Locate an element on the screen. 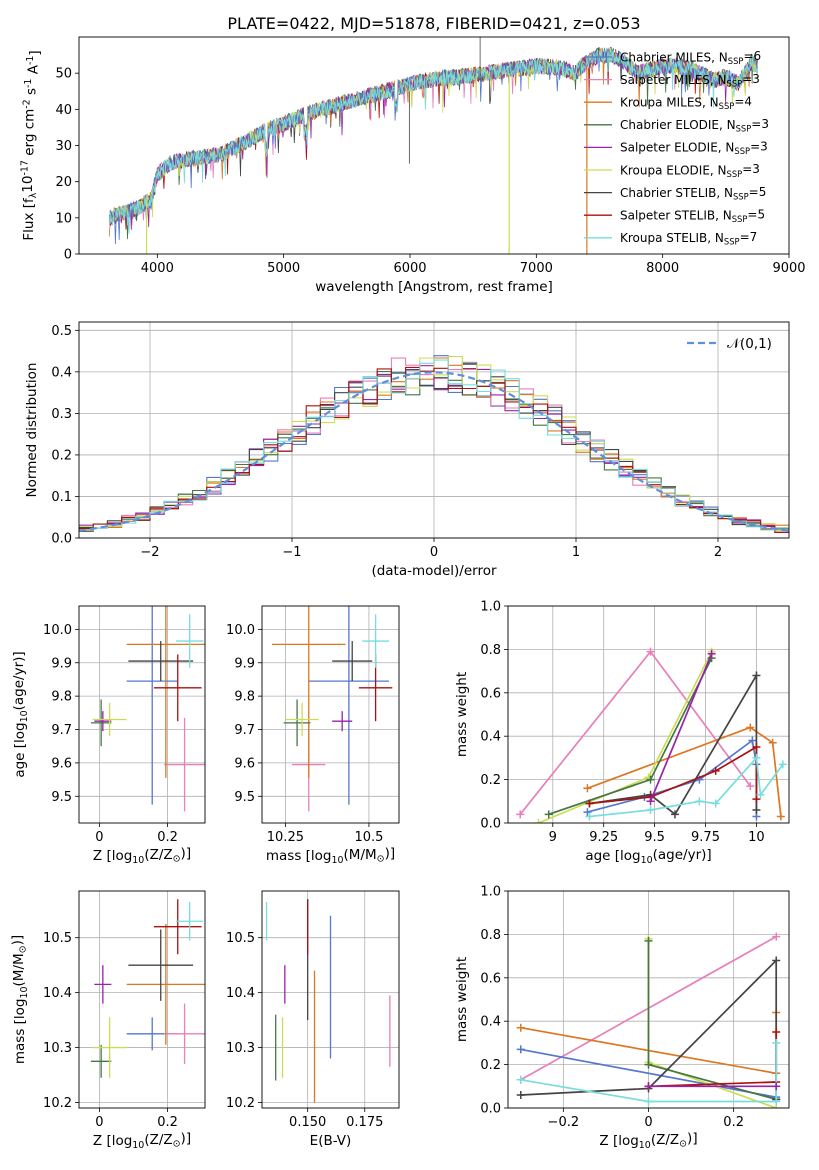 This screenshot has height=1170, width=819. series-group-mass_vs_Z is located at coordinates (147, 988).